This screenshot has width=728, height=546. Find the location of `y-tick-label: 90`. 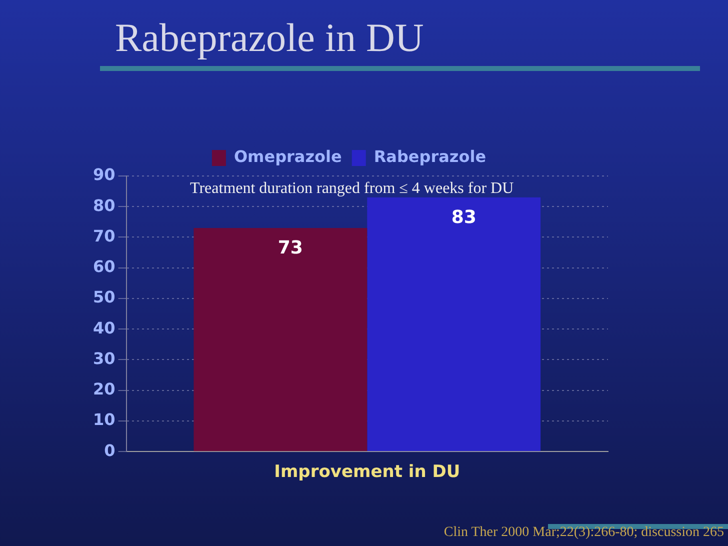

y-tick-label: 90 is located at coordinates (104, 174).